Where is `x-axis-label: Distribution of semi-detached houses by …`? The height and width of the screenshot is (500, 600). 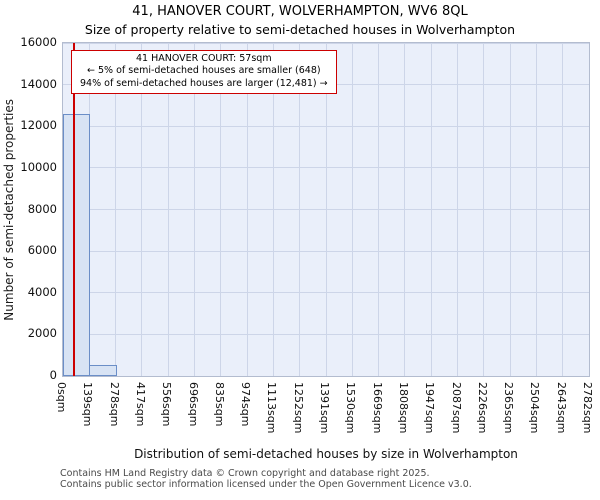 x-axis-label: Distribution of semi-detached houses by … is located at coordinates (326, 454).